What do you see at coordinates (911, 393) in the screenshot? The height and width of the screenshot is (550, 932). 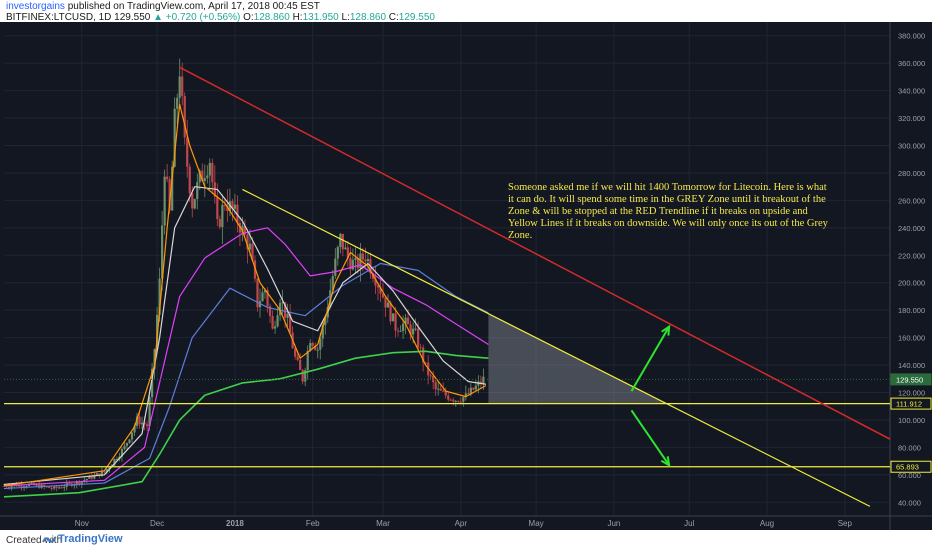 I see `y-tick-label: 120.000` at bounding box center [911, 393].